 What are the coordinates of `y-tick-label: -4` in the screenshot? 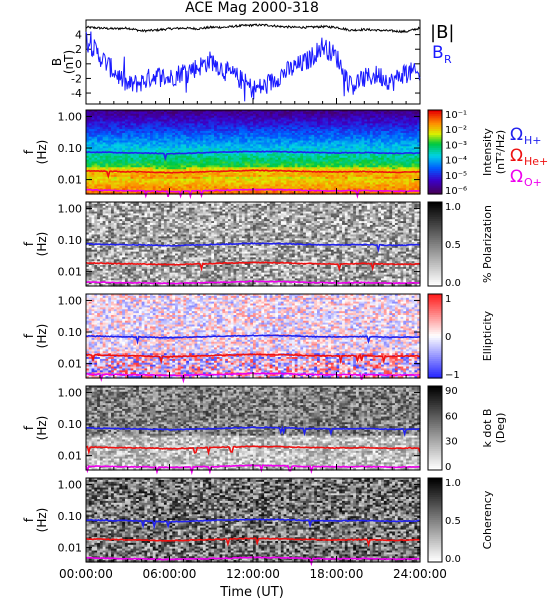 It's located at (76, 93).